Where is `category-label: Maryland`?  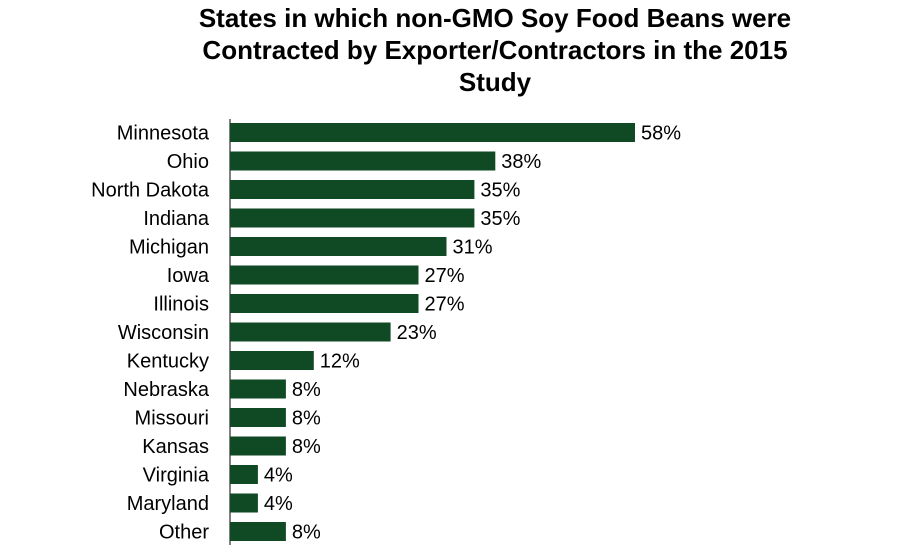 category-label: Maryland is located at coordinates (168, 504).